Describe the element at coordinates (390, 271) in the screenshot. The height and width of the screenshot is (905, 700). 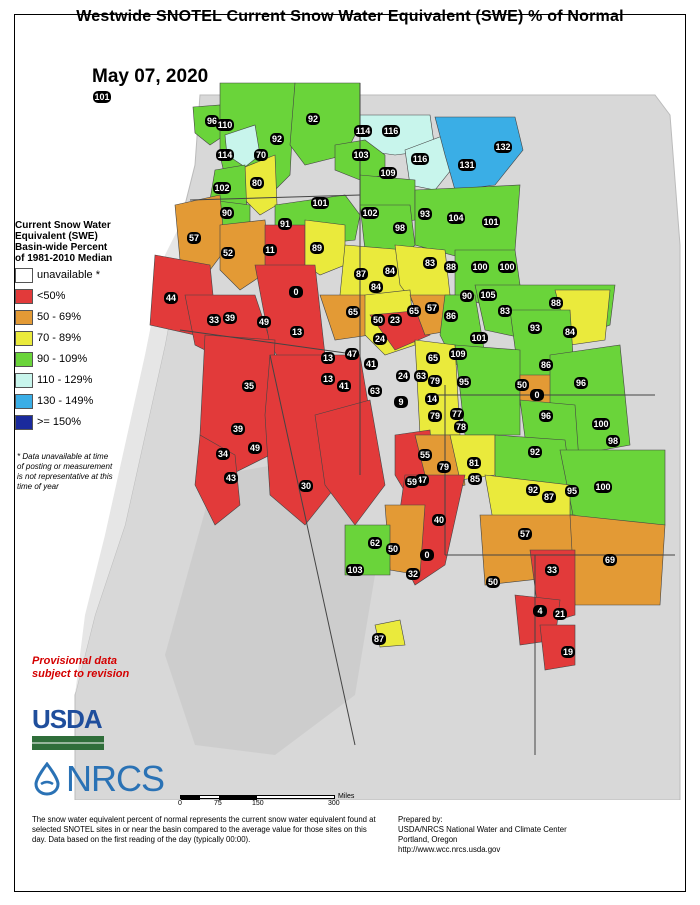
I see `basin-value-text: 84` at that location.